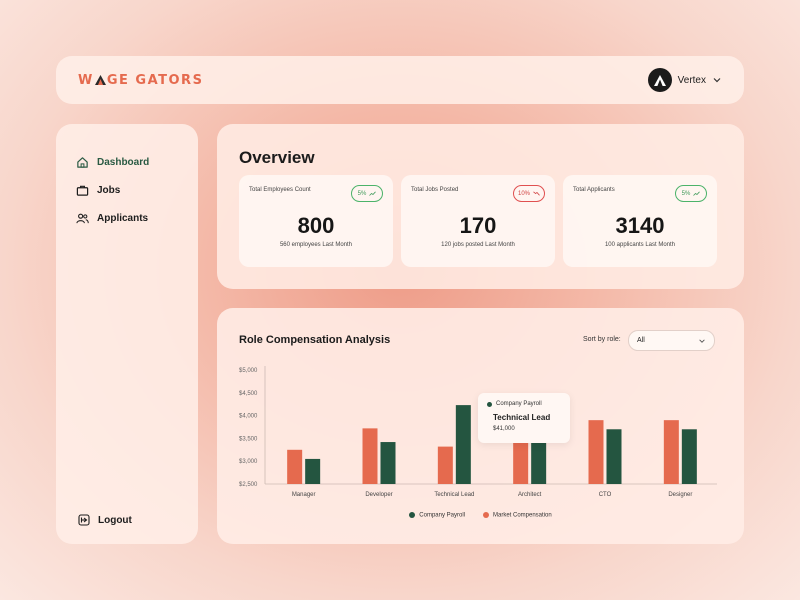  Describe the element at coordinates (109, 190) in the screenshot. I see `sidebar-item-label: Jobs` at that location.